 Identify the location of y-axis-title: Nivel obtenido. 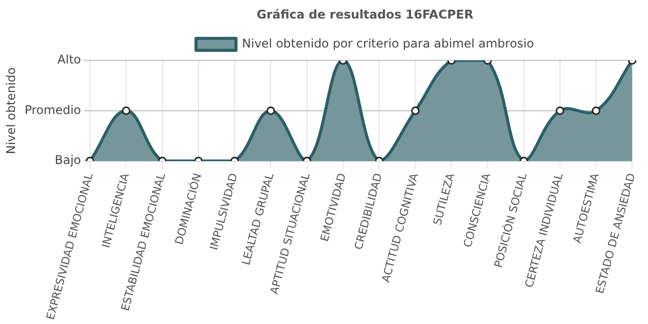
(11, 110).